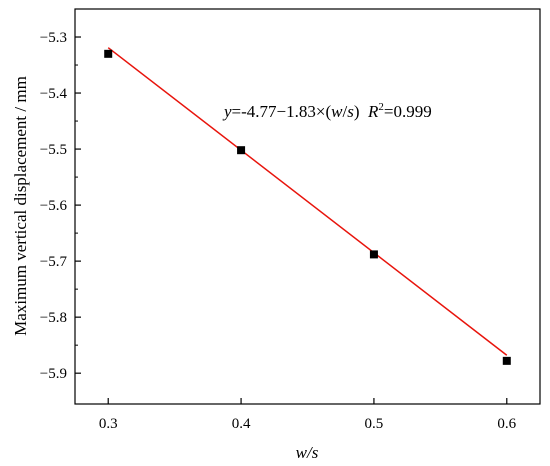  Describe the element at coordinates (282, 111) in the screenshot. I see `annotation-eq-a: =-4.77−1.83×(` at that location.